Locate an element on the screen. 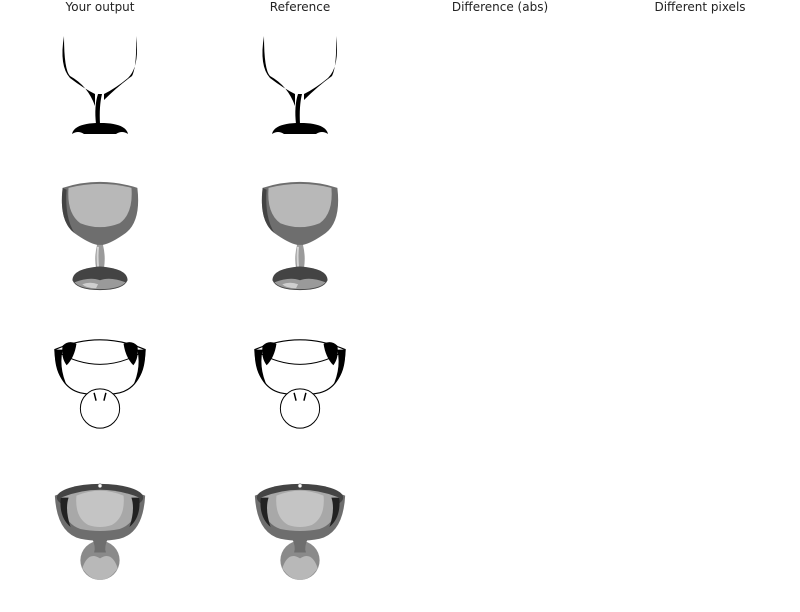 This screenshot has width=800, height=612. column-header-reference: Reference is located at coordinates (300, 7).